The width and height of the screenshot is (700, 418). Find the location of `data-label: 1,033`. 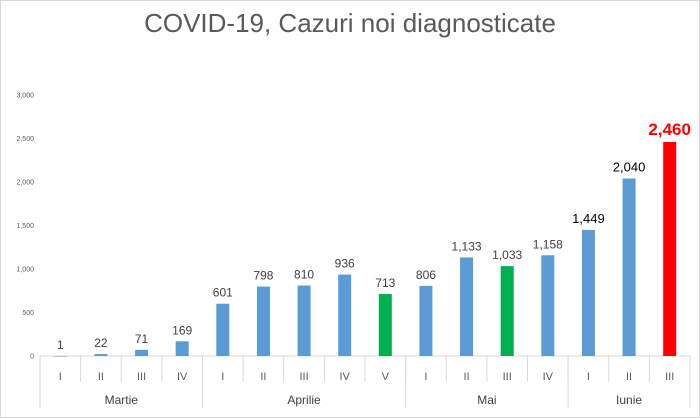

data-label: 1,033 is located at coordinates (507, 255).